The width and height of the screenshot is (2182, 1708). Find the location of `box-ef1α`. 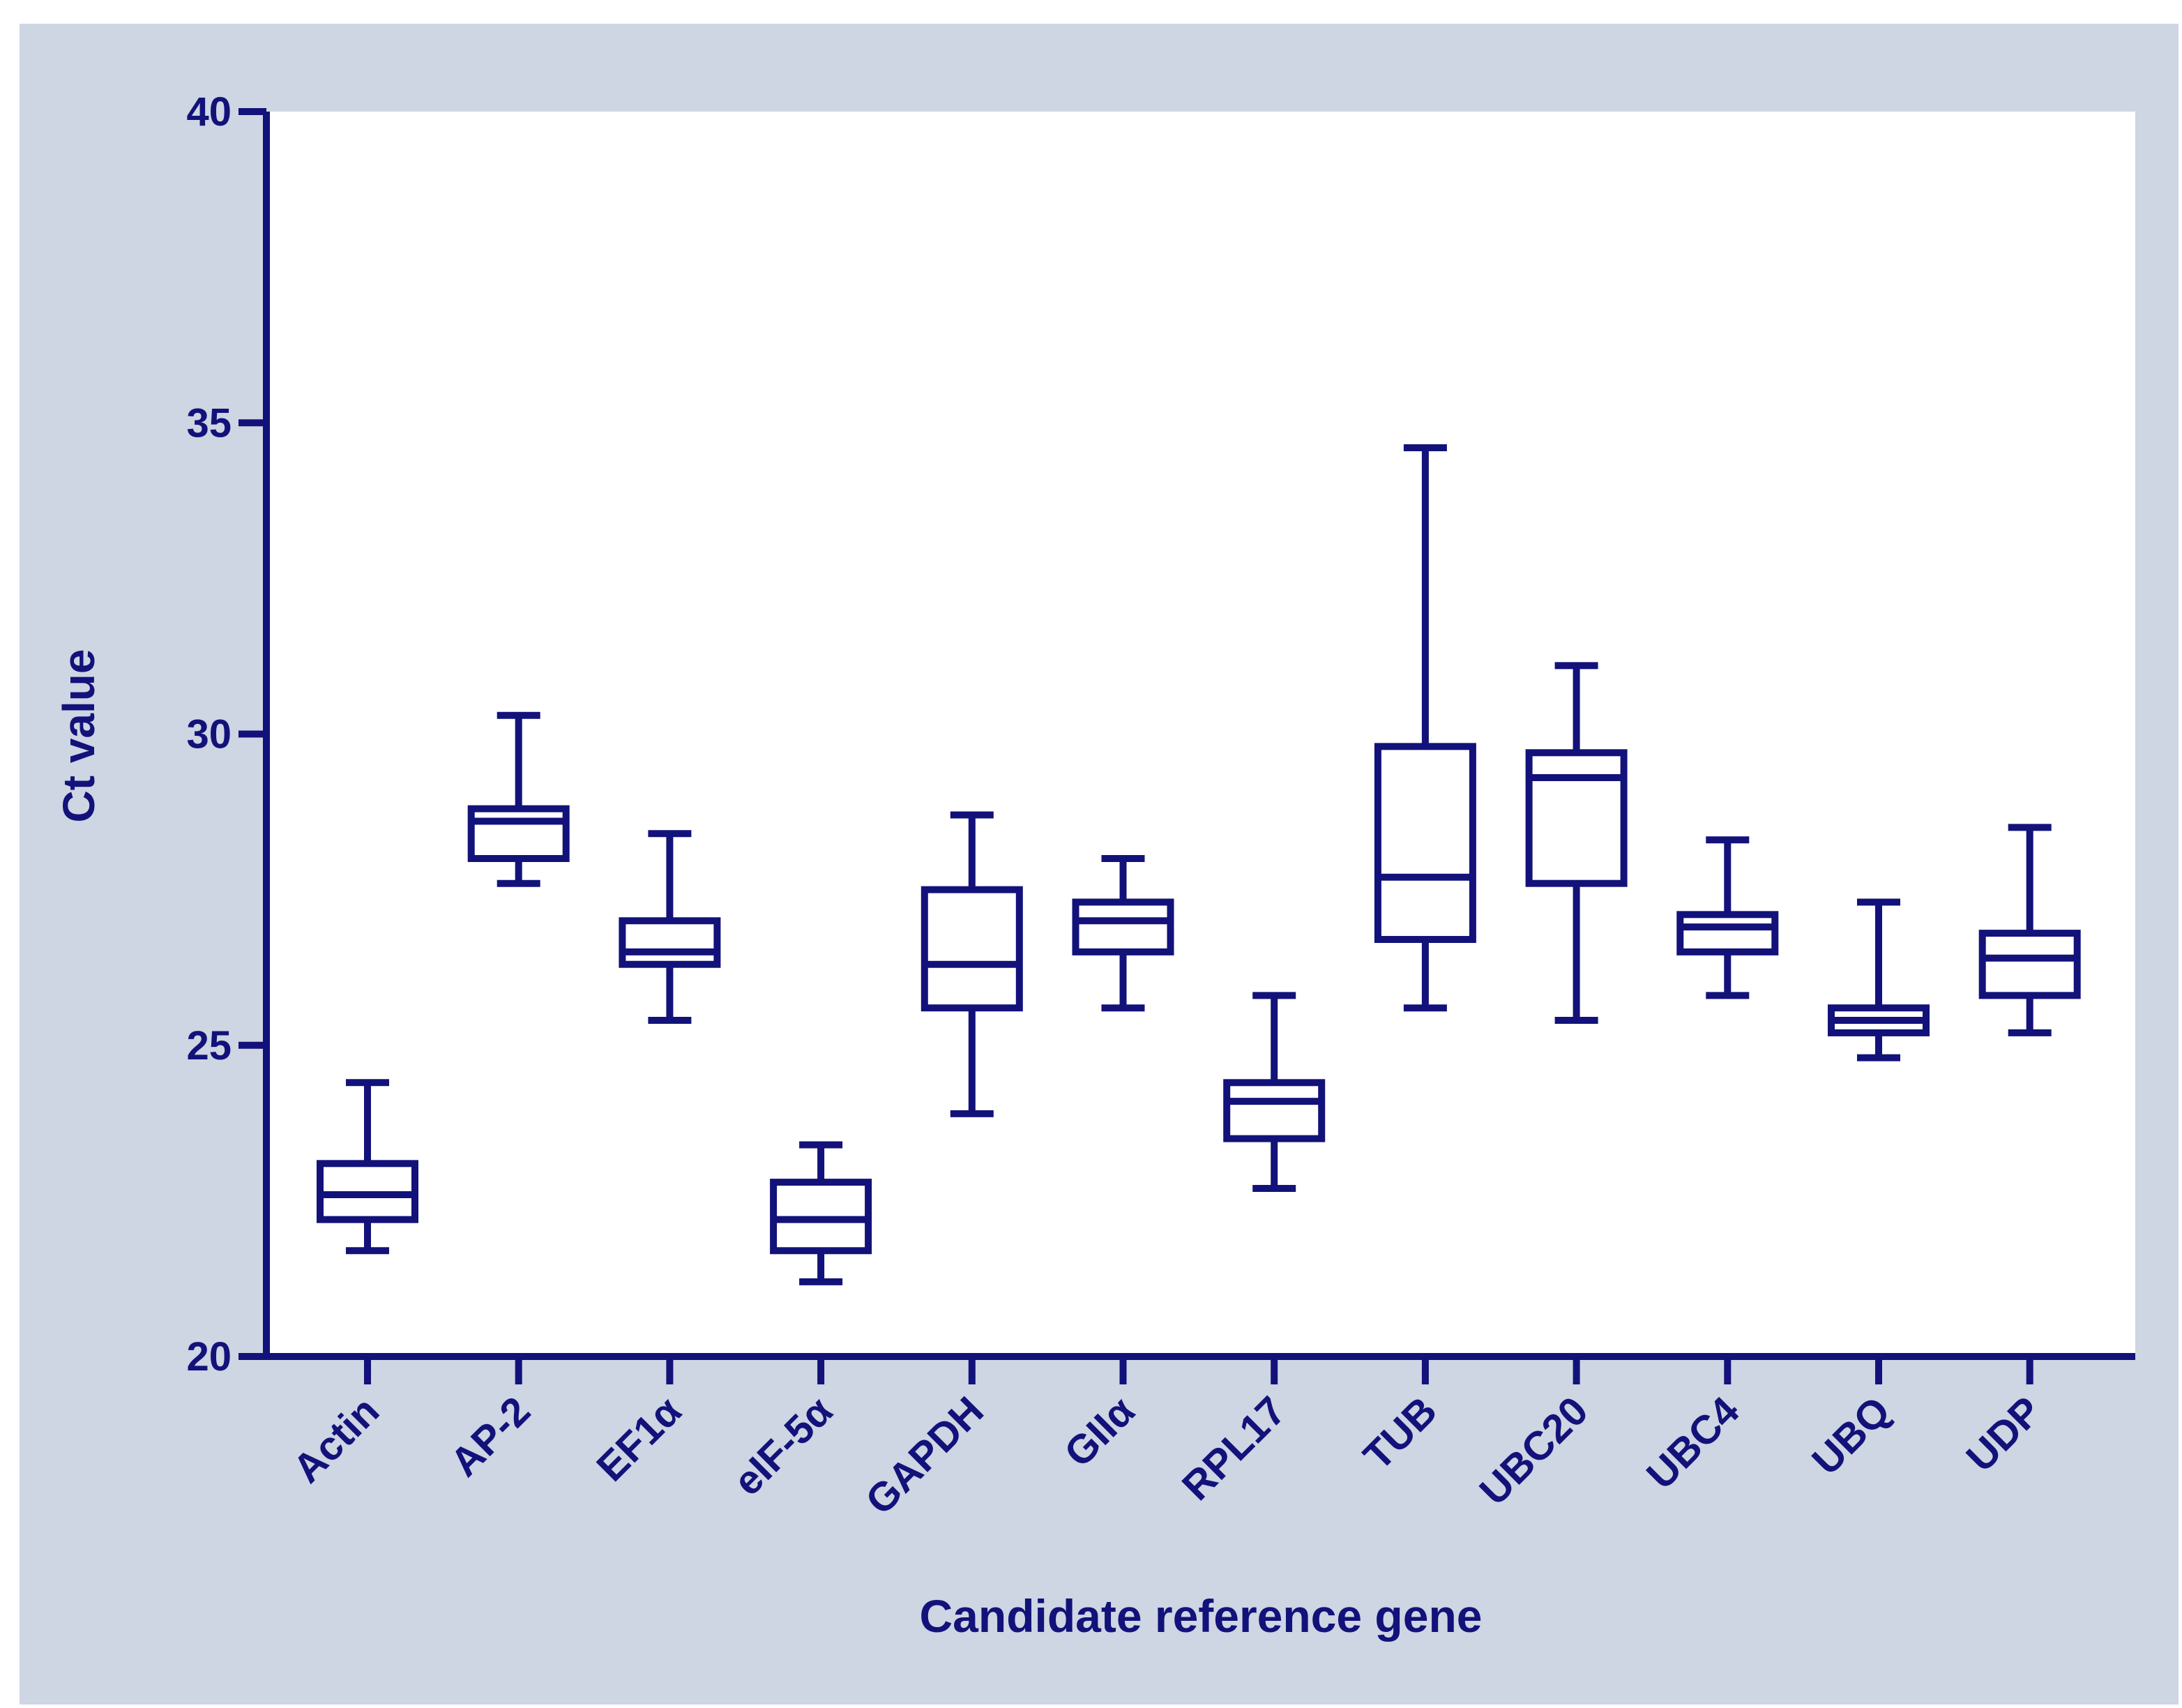

box-ef1α is located at coordinates (670, 927).